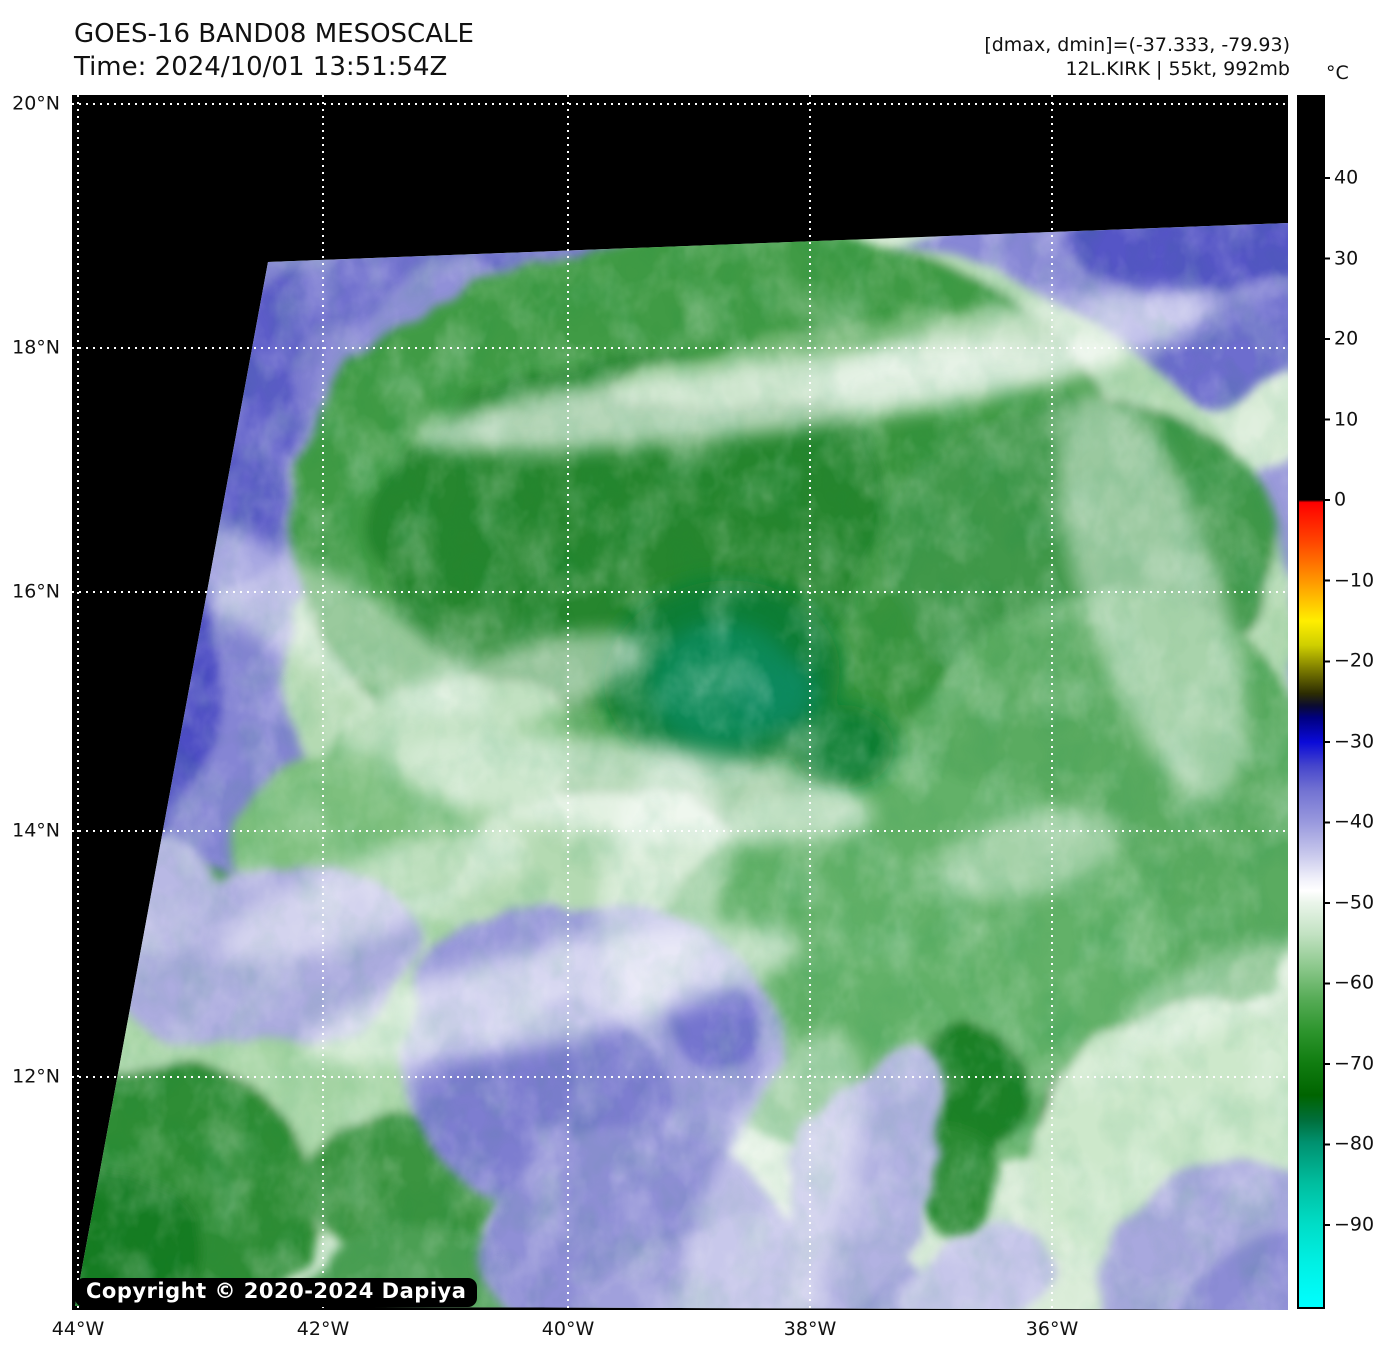 This screenshot has height=1359, width=1390. Describe the element at coordinates (1337, 73) in the screenshot. I see `colorbar-unit-label: °C` at that location.